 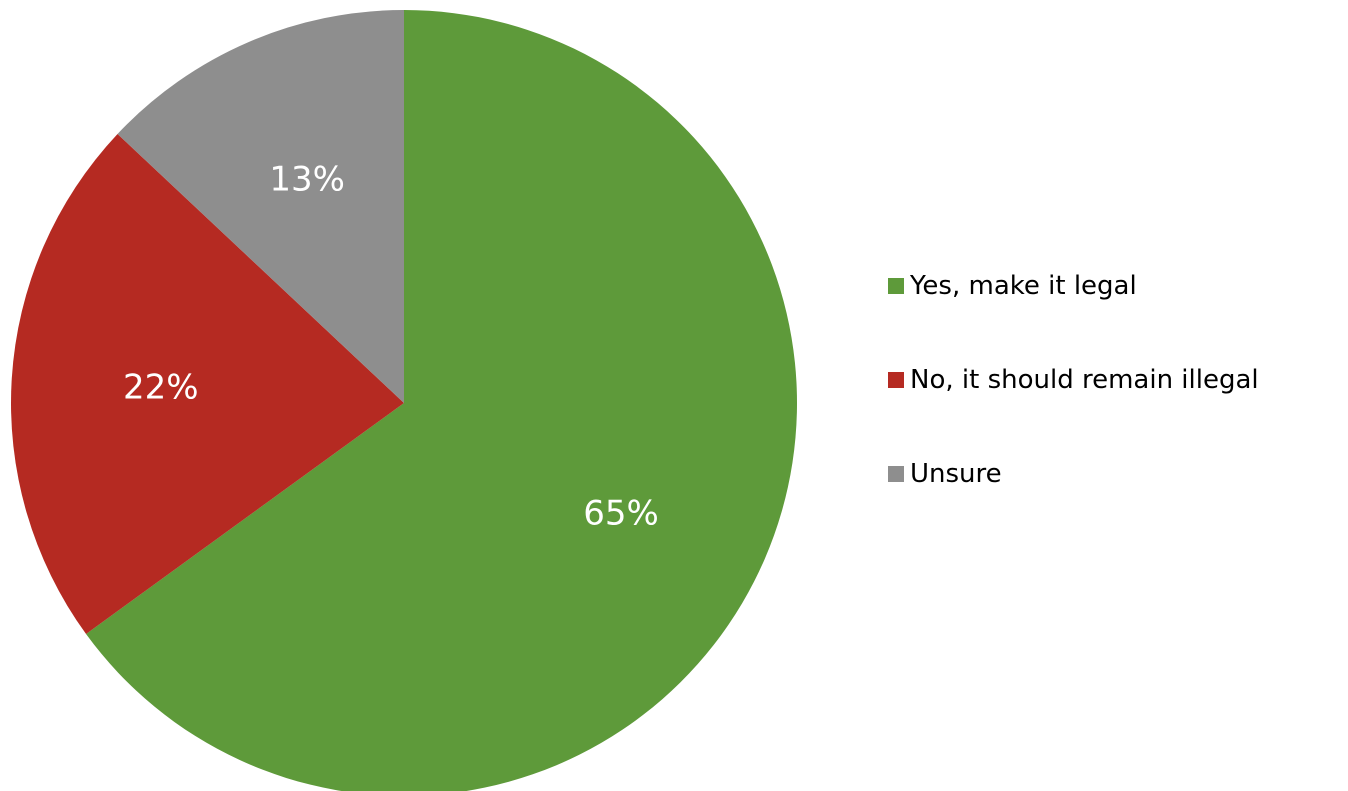 I want to click on pie-data-label-2: 13%, so click(x=307, y=179).